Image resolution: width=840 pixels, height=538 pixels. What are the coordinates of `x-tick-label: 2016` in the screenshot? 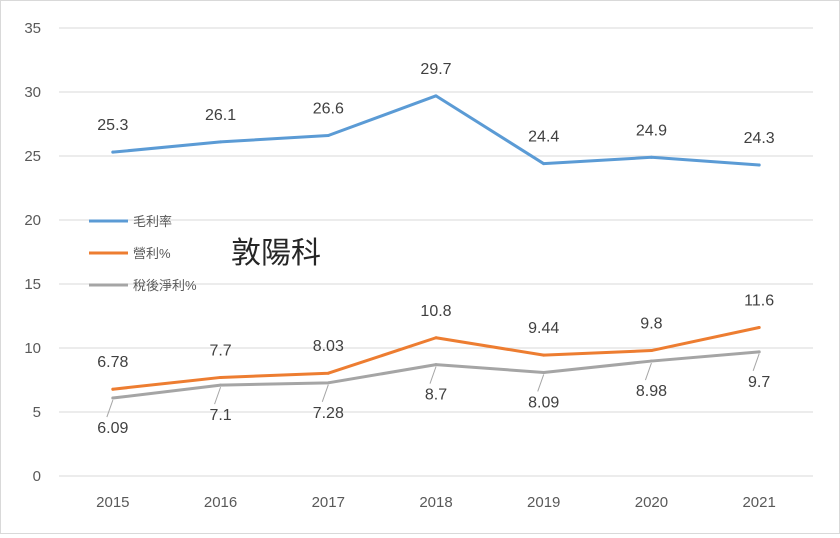 It's located at (220, 502).